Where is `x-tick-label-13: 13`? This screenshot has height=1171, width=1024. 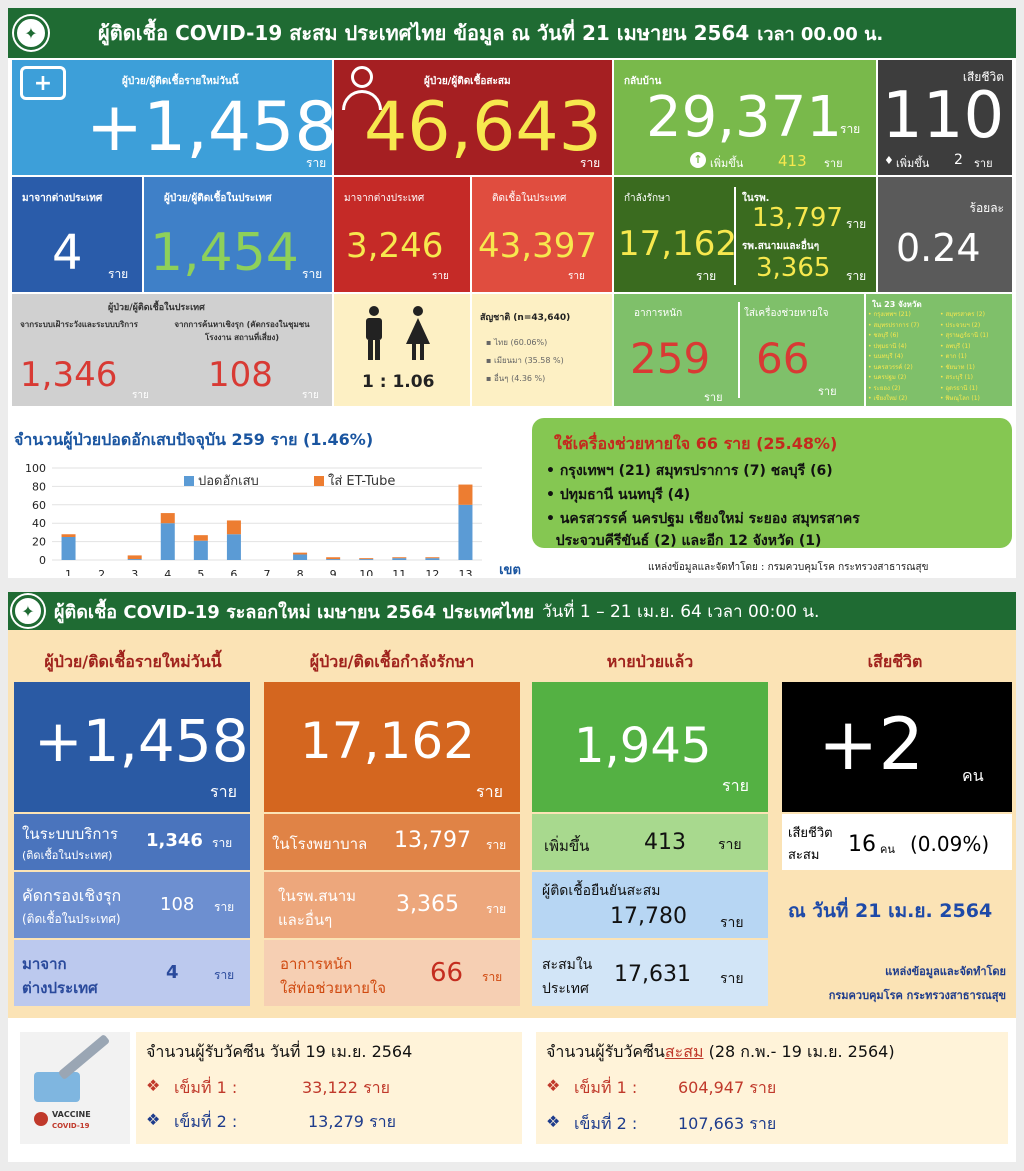
x-tick-label-13: 13 is located at coordinates (465, 572).